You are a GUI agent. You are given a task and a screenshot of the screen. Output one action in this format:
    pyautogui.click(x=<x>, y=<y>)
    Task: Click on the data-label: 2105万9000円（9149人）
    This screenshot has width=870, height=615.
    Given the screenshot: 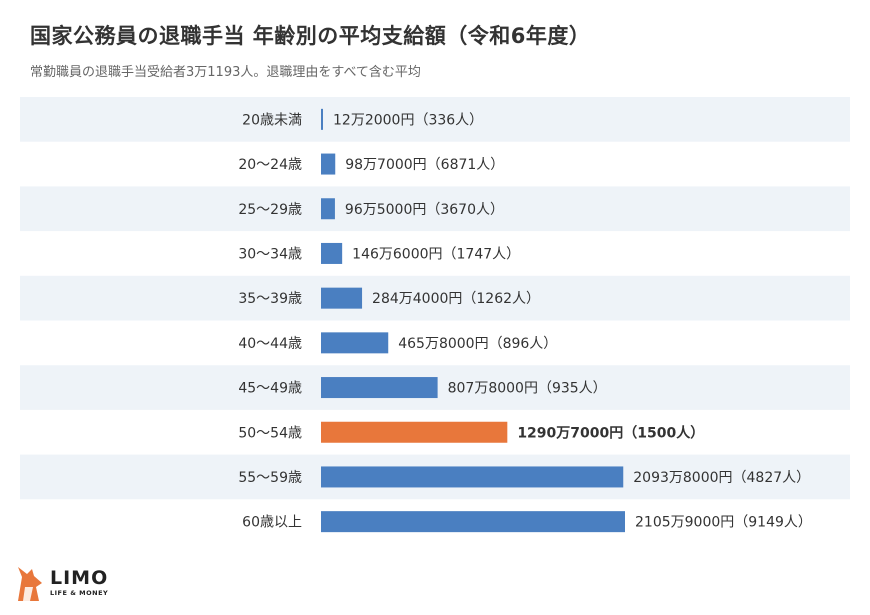 What is the action you would take?
    pyautogui.click(x=723, y=523)
    